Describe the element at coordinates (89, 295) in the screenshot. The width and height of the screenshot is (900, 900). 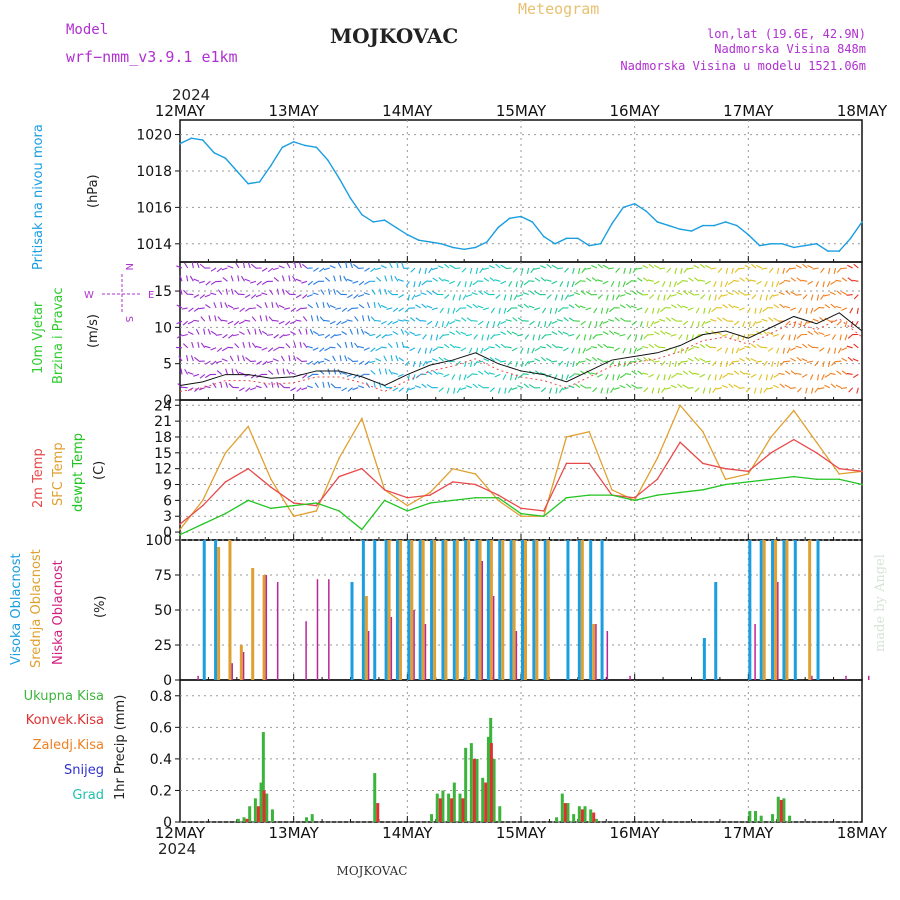
I see `compass-w: W` at that location.